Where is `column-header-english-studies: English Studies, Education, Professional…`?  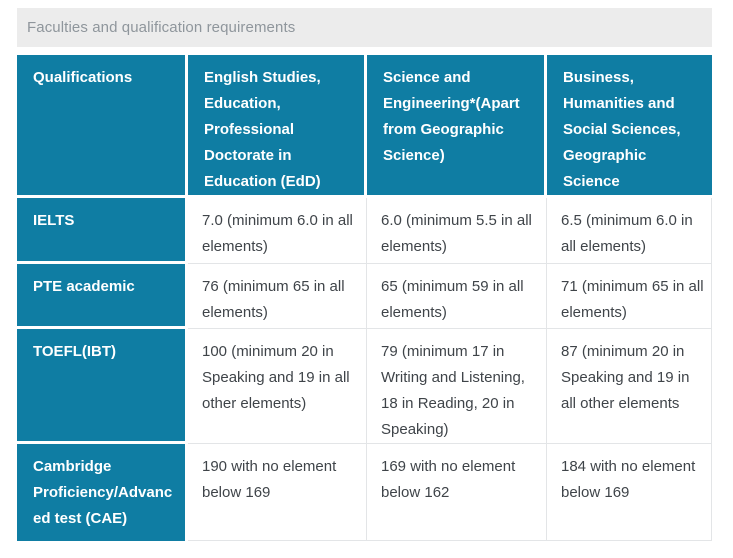
column-header-english-studies: English Studies, Education, Professional… is located at coordinates (277, 126).